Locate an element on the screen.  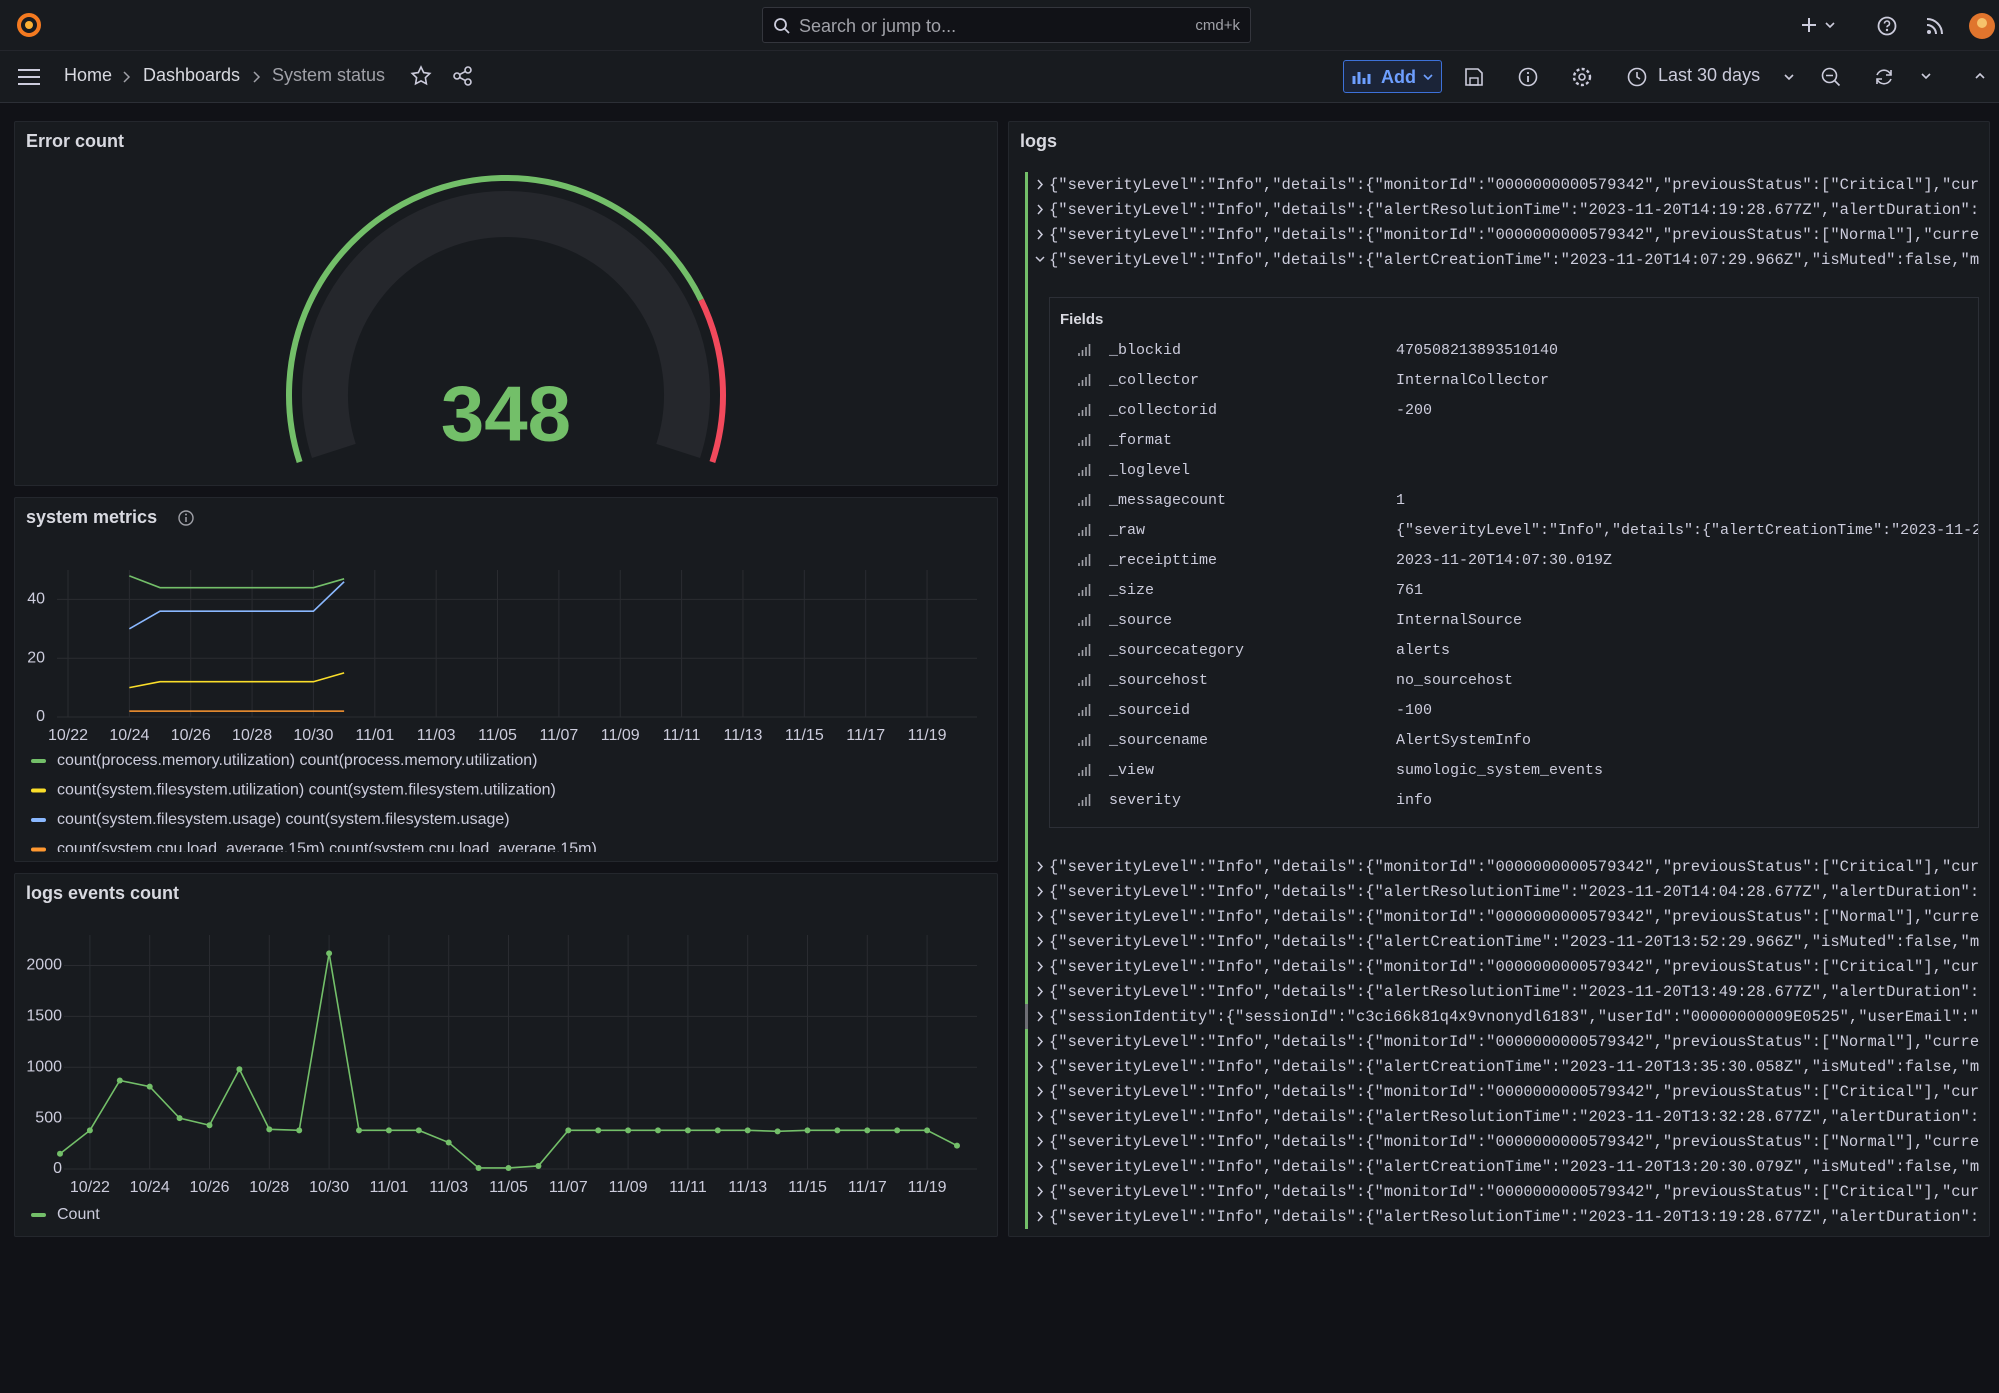
new-menu is located at coordinates (1820, 25).